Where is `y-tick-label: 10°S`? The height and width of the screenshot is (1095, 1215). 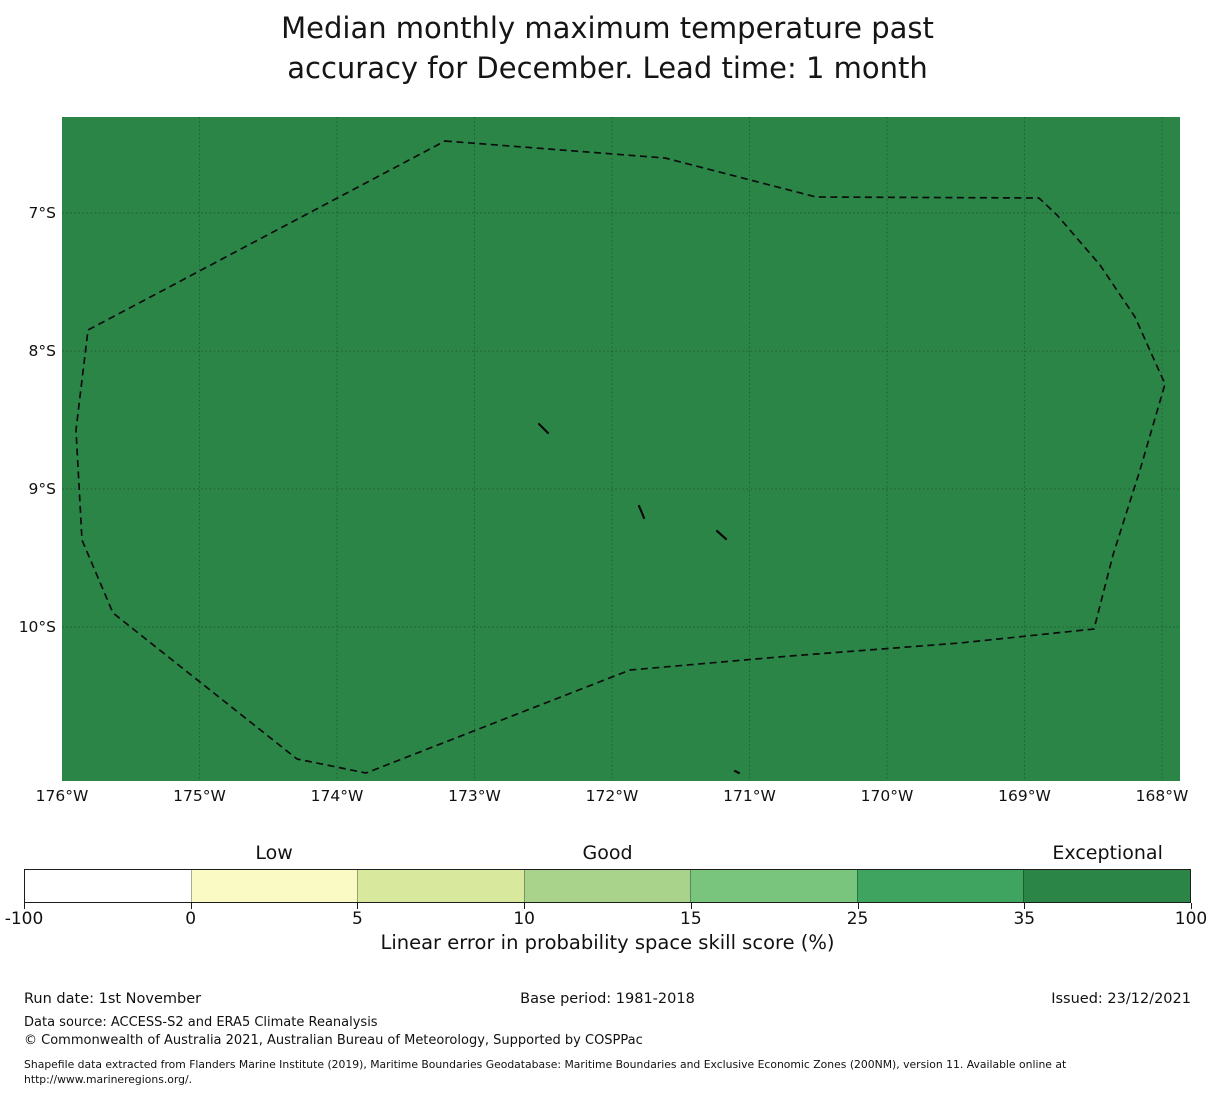
y-tick-label: 10°S is located at coordinates (37, 627).